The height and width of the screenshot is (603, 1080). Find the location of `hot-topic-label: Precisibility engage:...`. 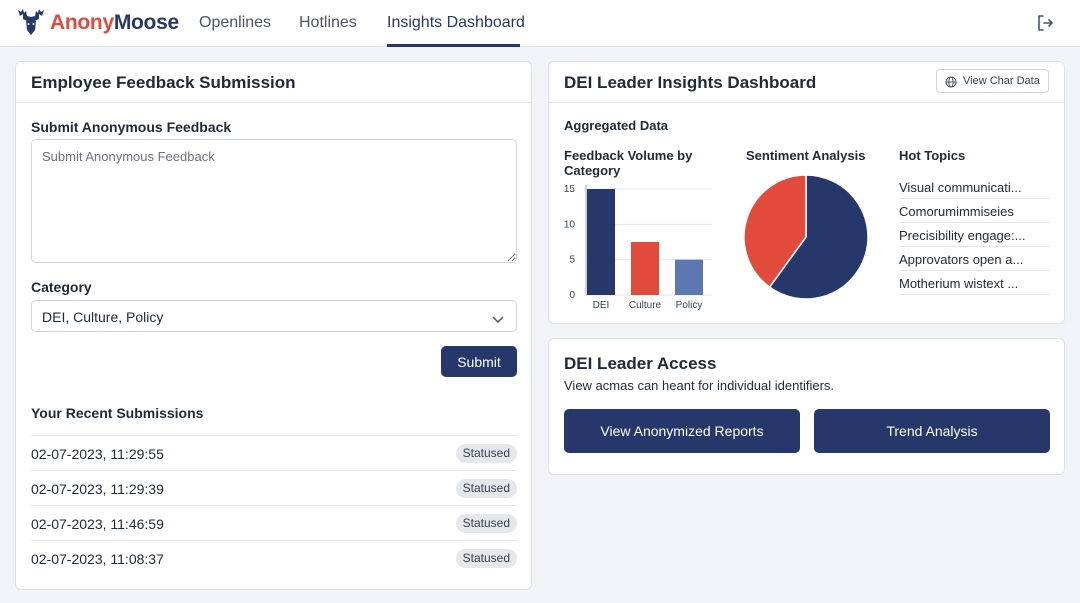

hot-topic-label: Precisibility engage:... is located at coordinates (962, 235).